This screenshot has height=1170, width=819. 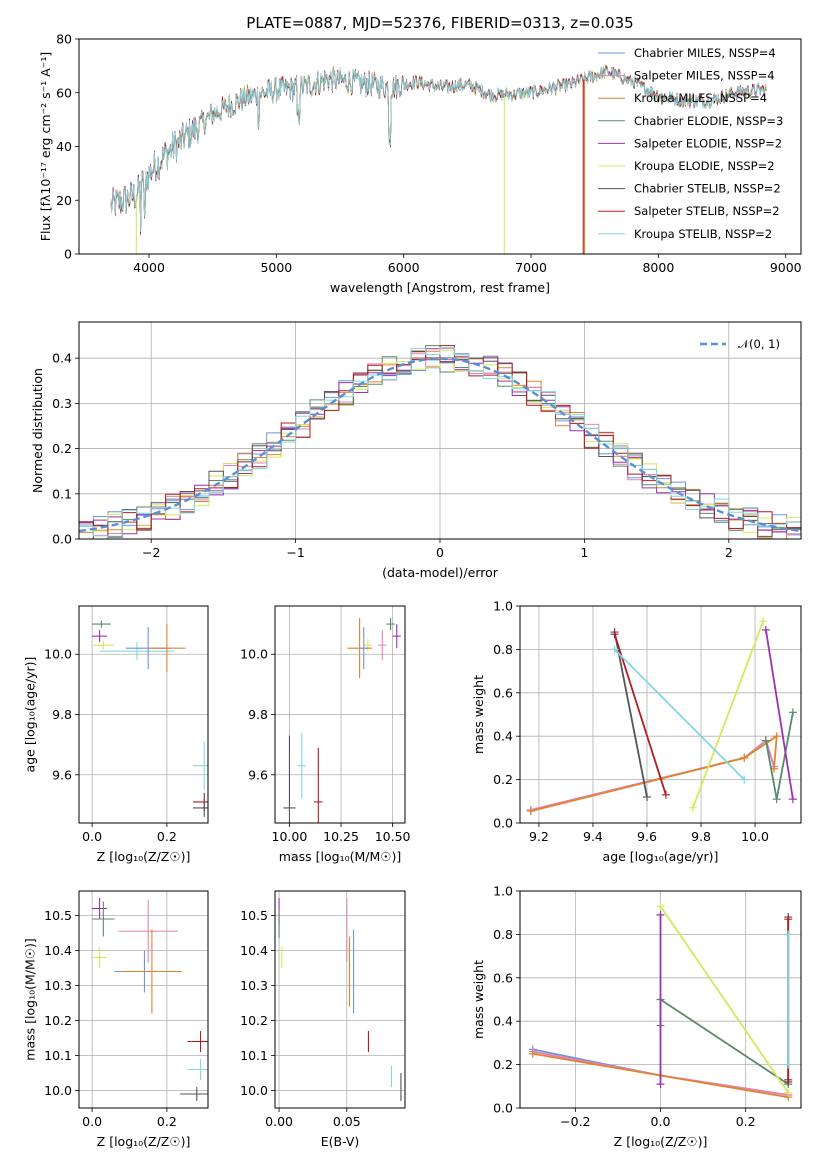 I want to click on legend-label: Kroupa ELODIE, NSSP=2, so click(x=704, y=166).